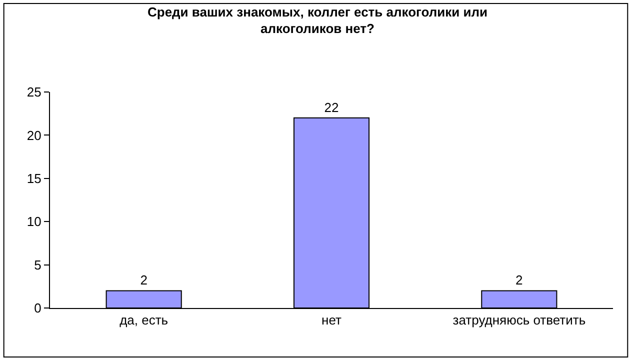 Image resolution: width=635 pixels, height=363 pixels. Describe the element at coordinates (34, 92) in the screenshot. I see `y-tick-label: 25` at that location.